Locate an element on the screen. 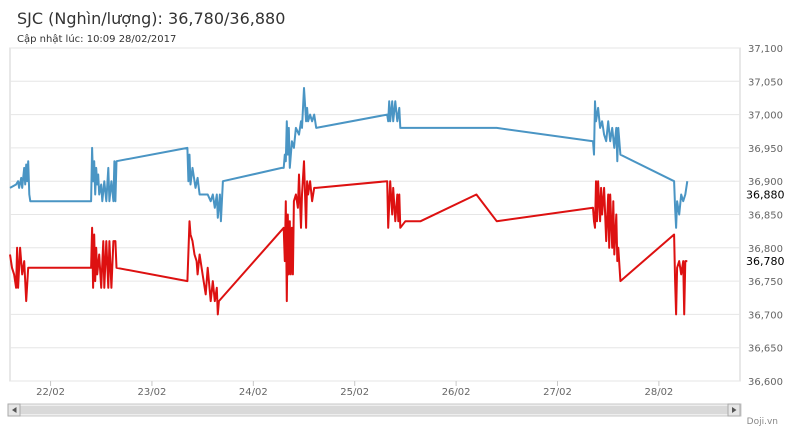 This screenshot has height=430, width=800. last-value-label: 36,780 is located at coordinates (765, 261).